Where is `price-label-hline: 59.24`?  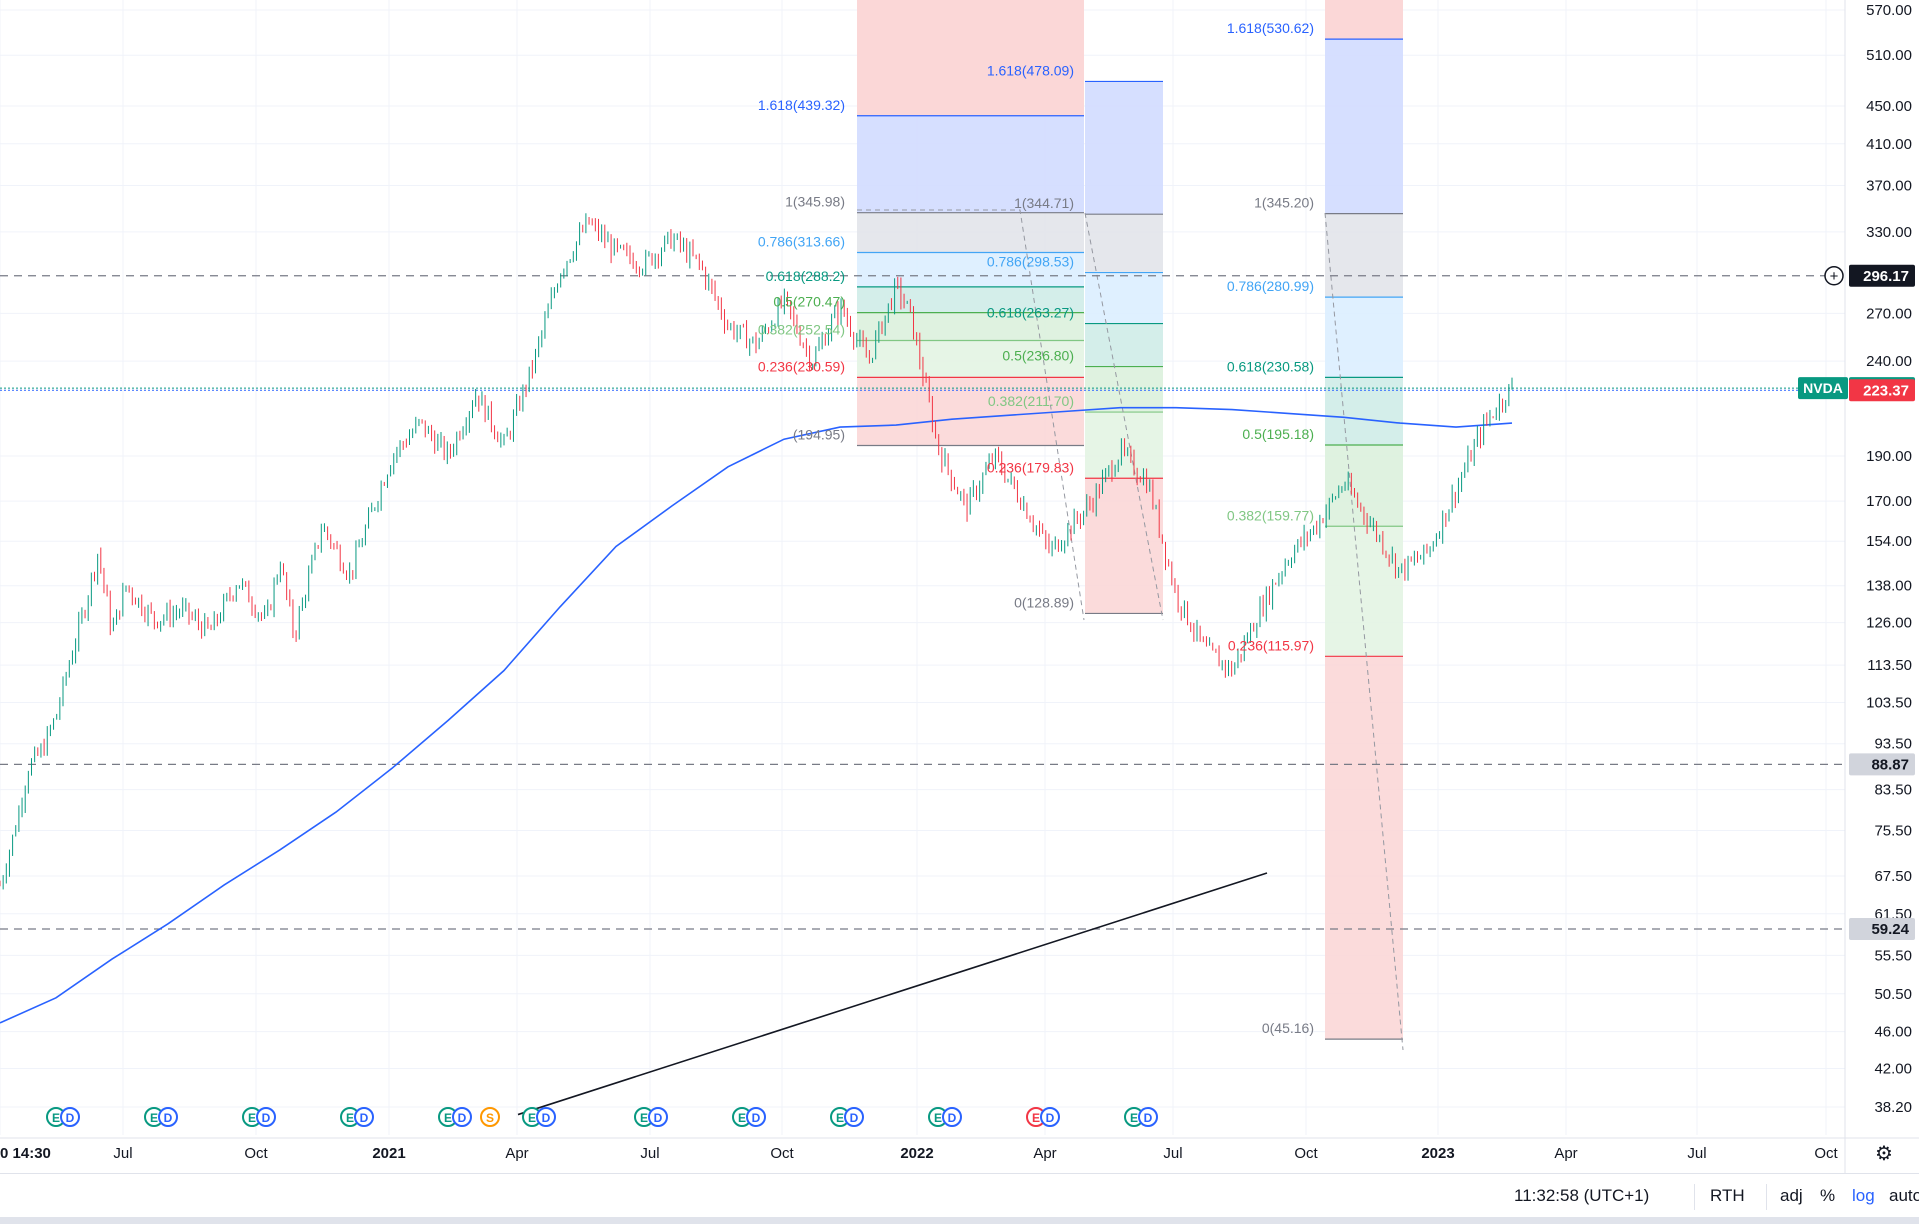
price-label-hline: 59.24 is located at coordinates (1882, 928).